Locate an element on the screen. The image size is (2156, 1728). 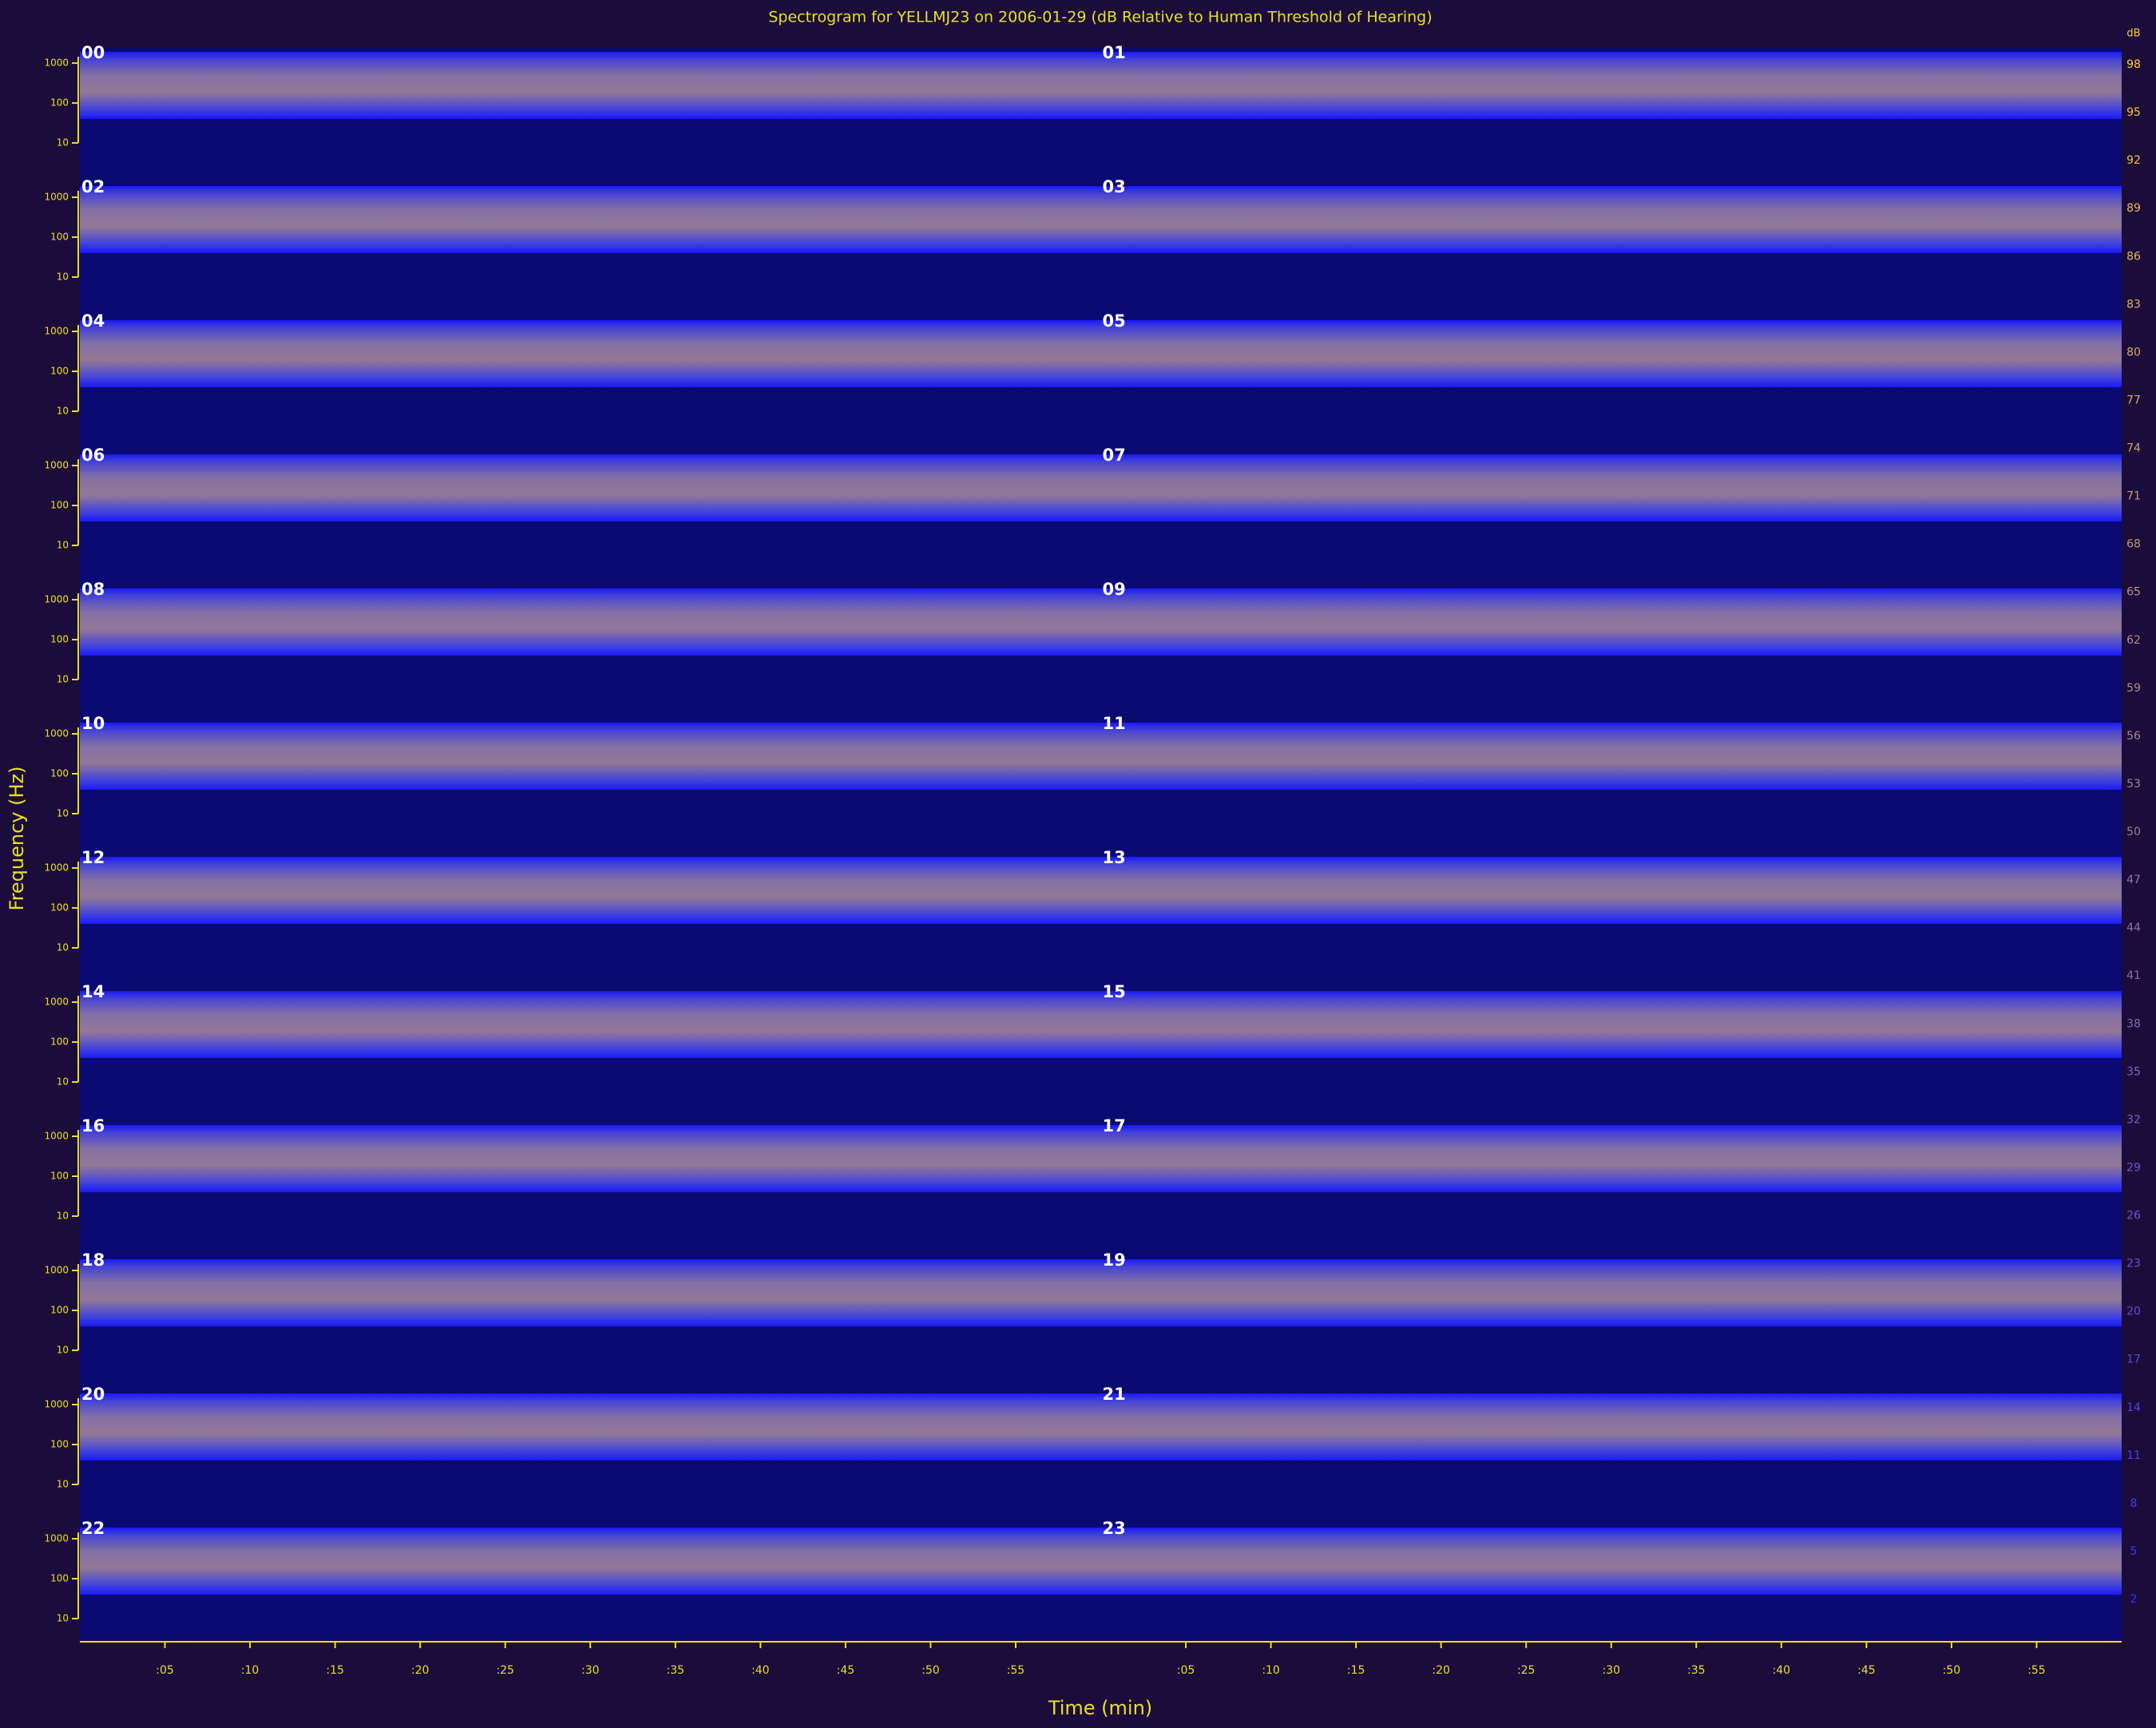
x-tick-label: :35 is located at coordinates (1696, 1670).